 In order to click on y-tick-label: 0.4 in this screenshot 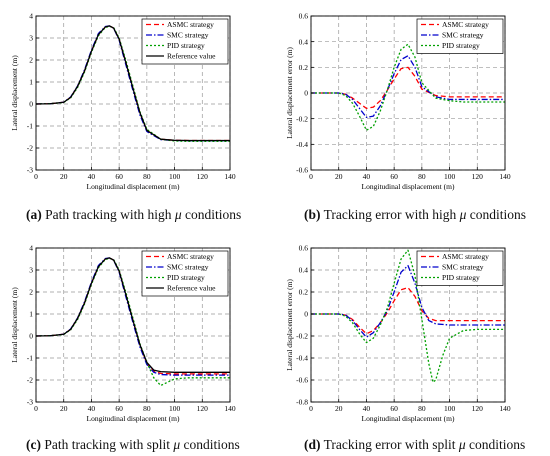, I will do `click(304, 270)`.